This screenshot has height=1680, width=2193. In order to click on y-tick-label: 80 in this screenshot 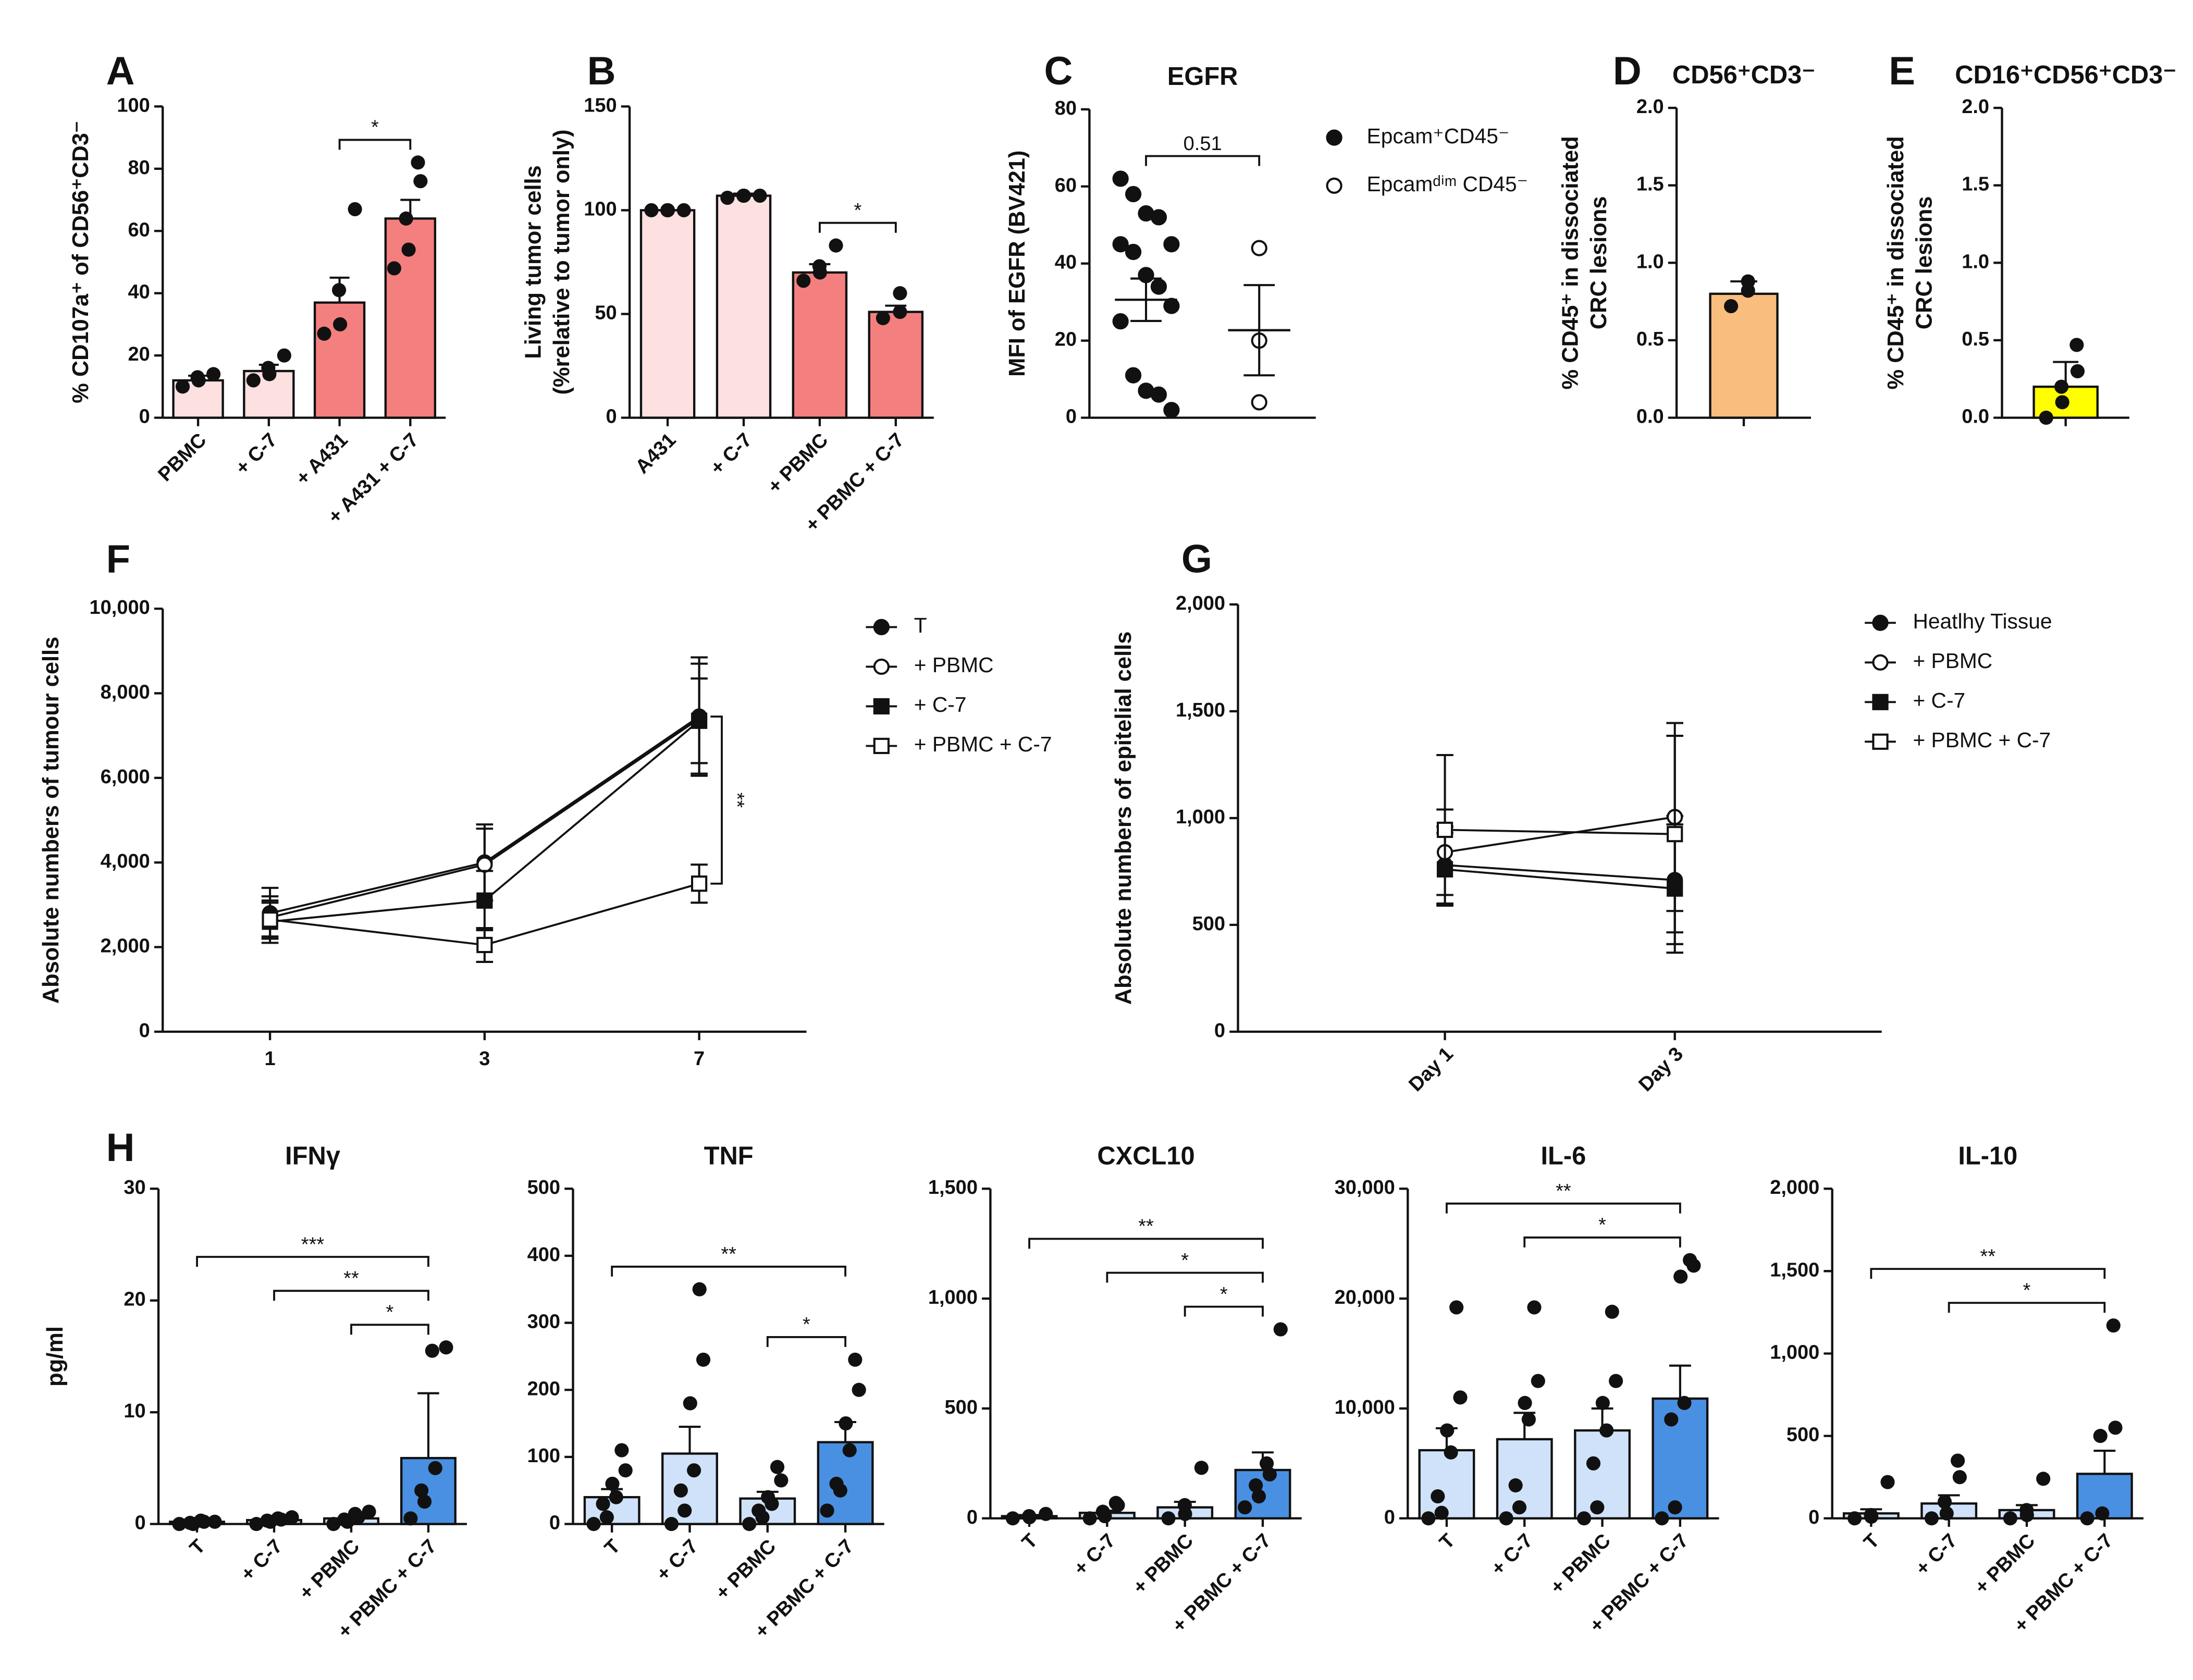, I will do `click(1066, 108)`.